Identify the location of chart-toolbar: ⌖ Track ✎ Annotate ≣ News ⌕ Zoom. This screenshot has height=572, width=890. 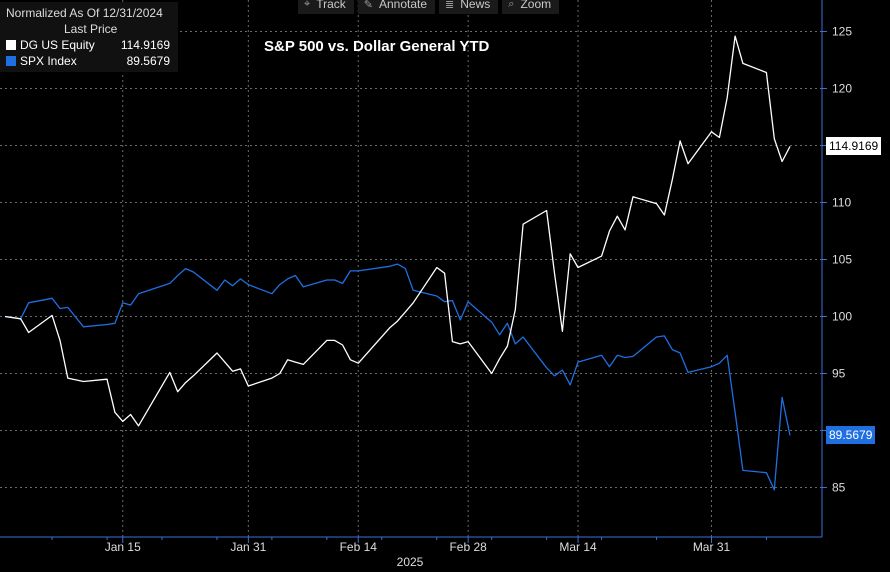
(429, 7).